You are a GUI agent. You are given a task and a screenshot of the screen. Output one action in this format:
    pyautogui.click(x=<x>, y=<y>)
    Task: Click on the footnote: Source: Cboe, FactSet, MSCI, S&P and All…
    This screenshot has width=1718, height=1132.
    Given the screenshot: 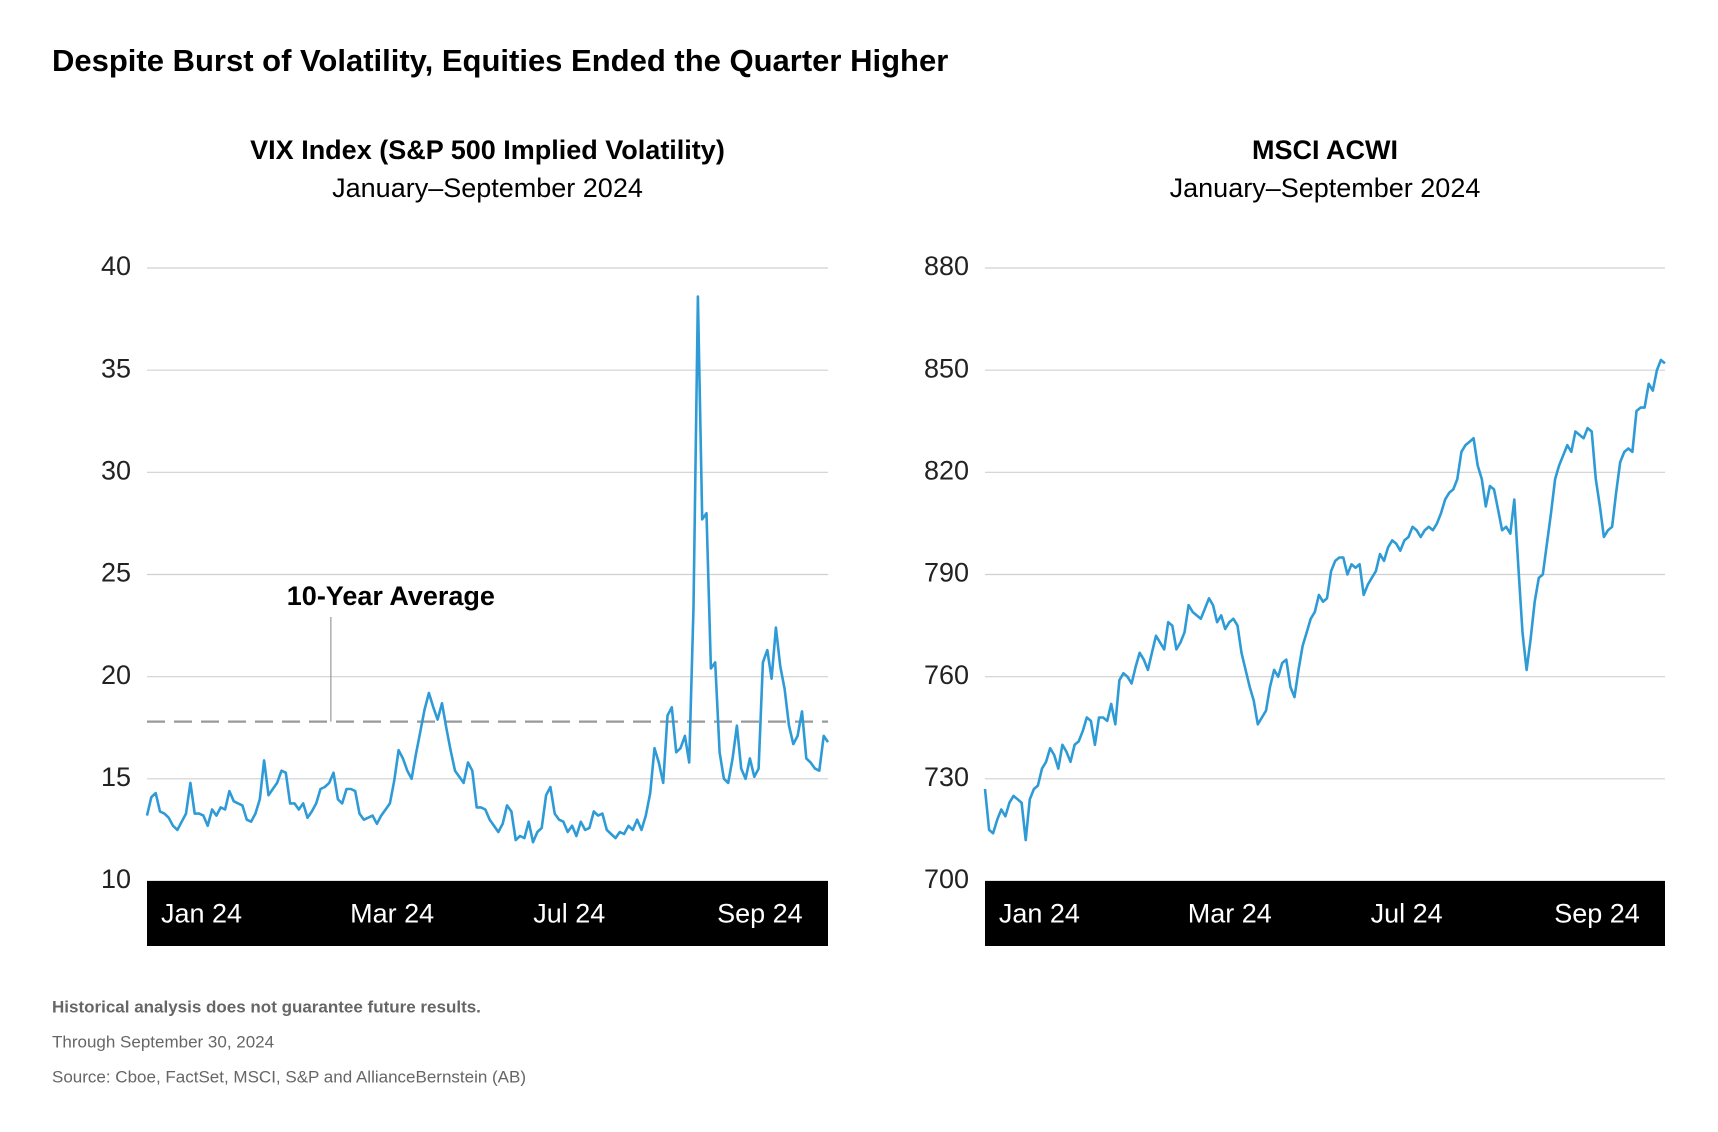 What is the action you would take?
    pyautogui.click(x=289, y=1076)
    